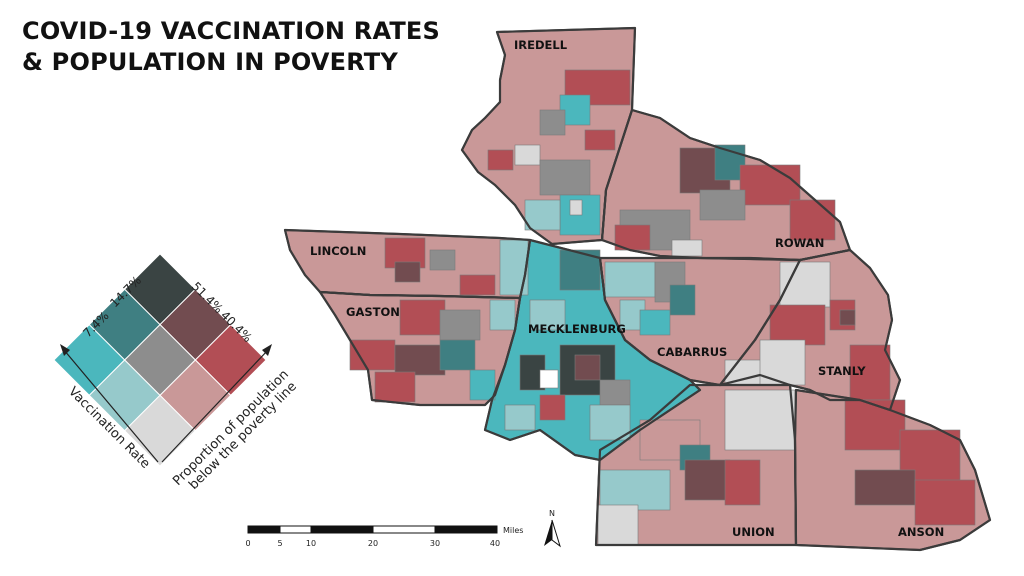 Image resolution: width=1024 pixels, height=576 pixels. What do you see at coordinates (552, 513) in the screenshot?
I see `north-label: N` at bounding box center [552, 513].